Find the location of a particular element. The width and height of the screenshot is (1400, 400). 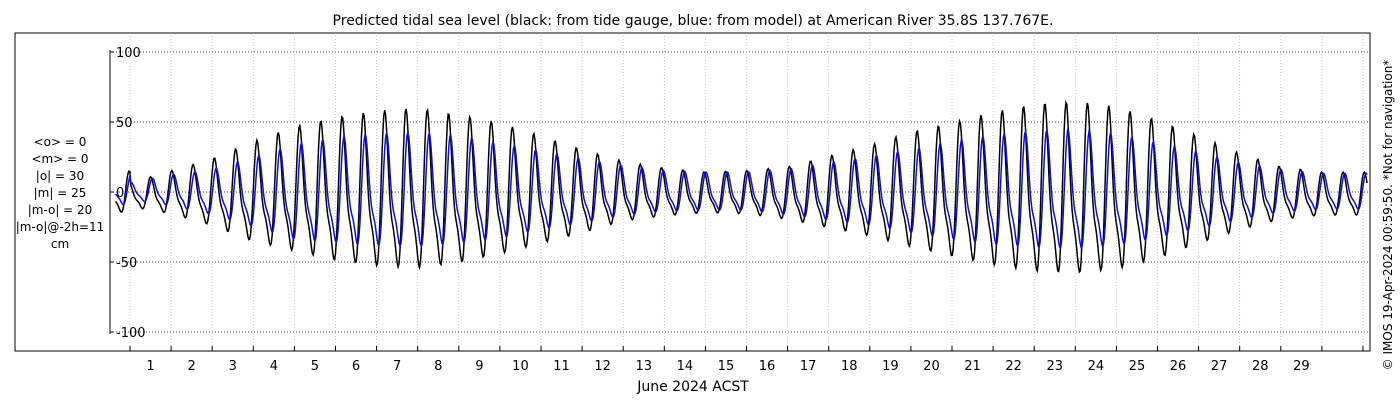

x-axis-label: June 2024 ACST is located at coordinates (692, 387).